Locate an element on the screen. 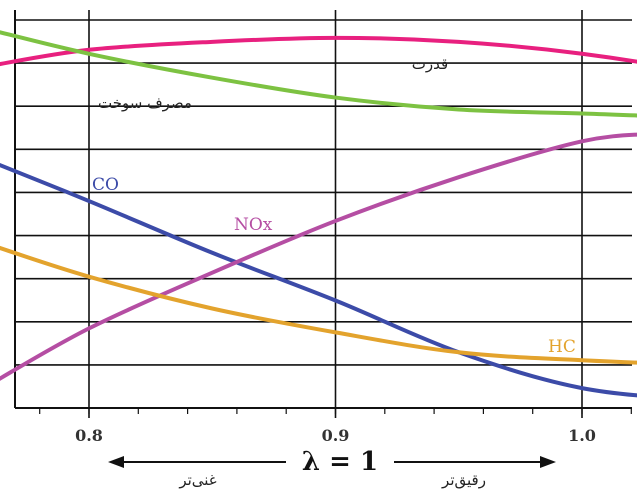  arrow-right-head is located at coordinates (548, 462).